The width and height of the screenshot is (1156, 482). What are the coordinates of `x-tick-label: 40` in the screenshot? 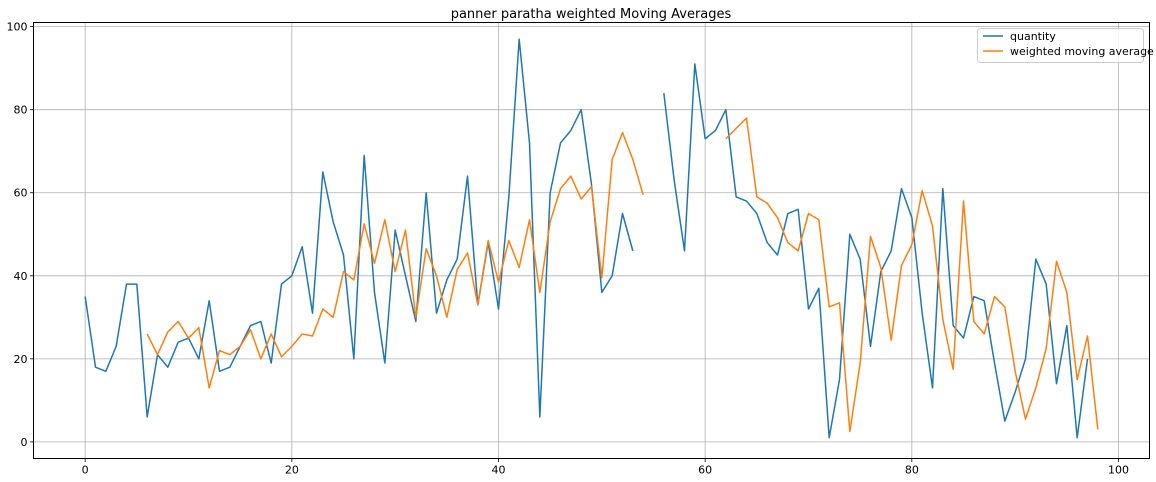 It's located at (499, 470).